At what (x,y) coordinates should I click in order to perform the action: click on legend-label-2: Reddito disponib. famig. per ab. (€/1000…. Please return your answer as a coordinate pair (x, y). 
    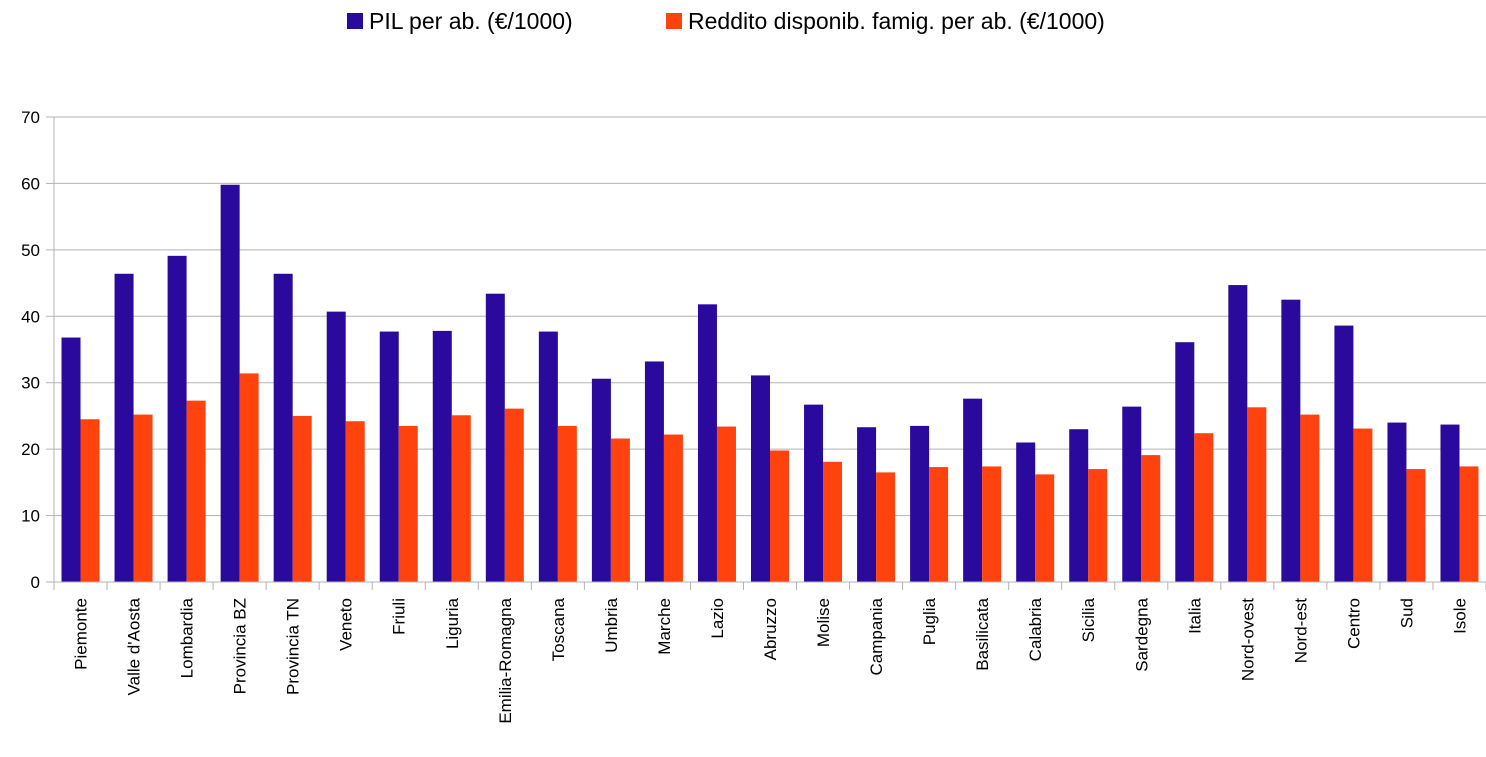
    Looking at the image, I should click on (896, 21).